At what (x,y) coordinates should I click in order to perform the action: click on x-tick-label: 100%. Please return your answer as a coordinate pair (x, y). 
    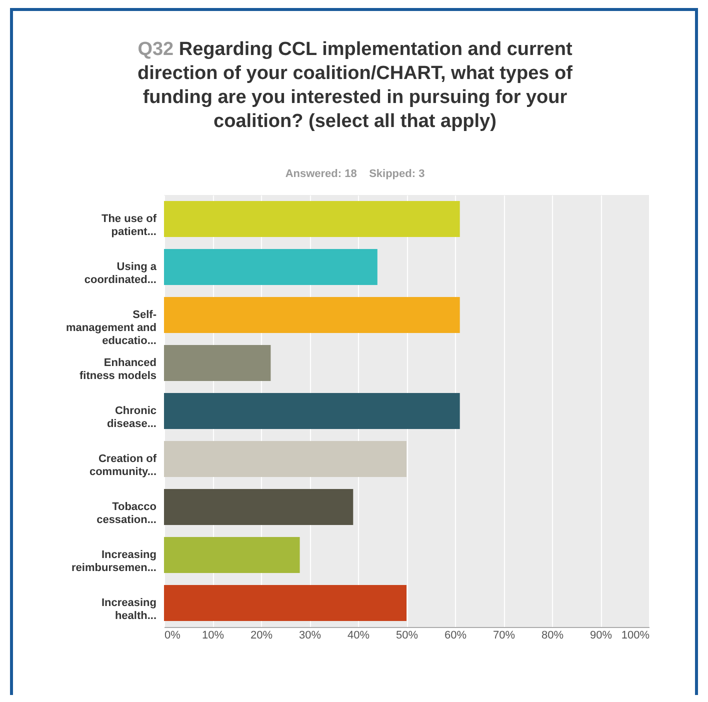
    Looking at the image, I should click on (635, 636).